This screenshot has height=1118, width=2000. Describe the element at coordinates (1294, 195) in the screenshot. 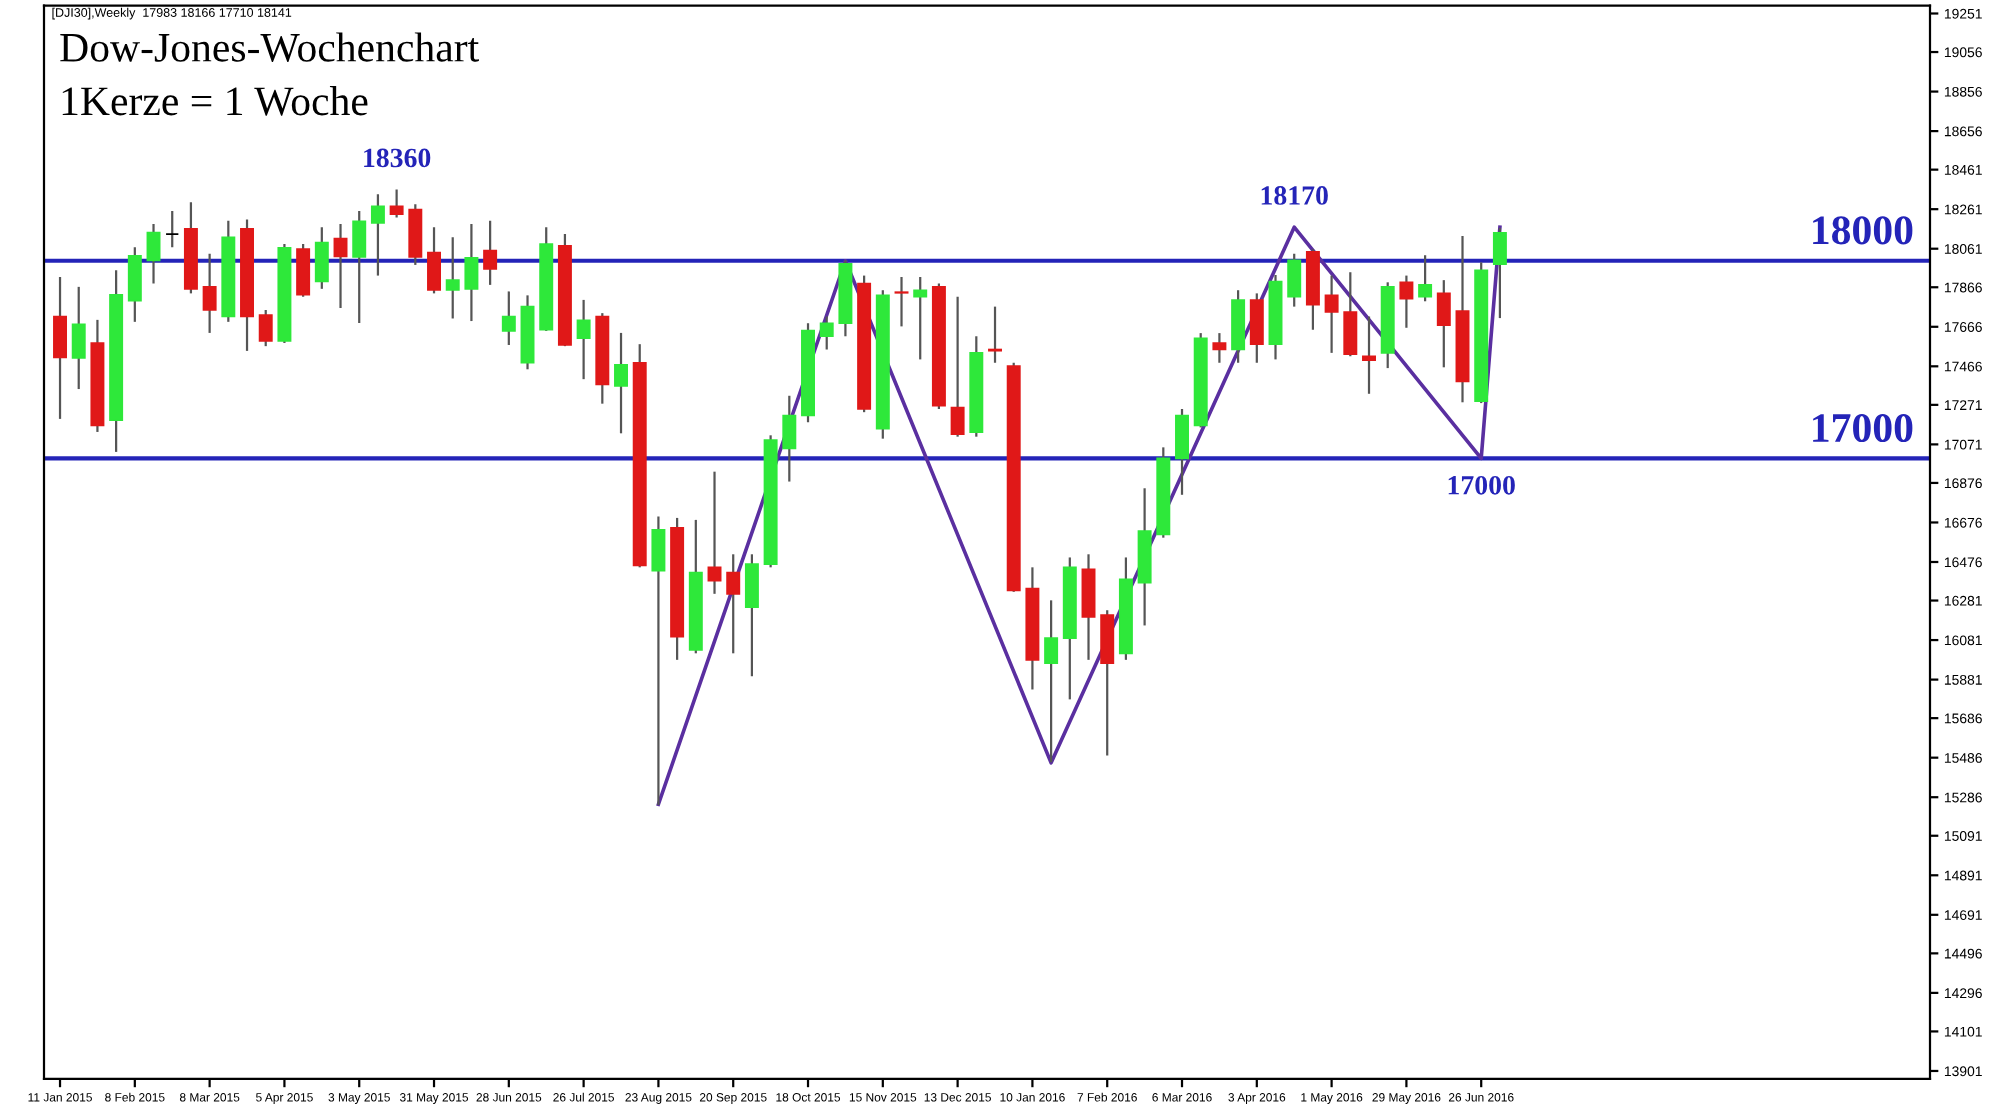

I see `annotation: 18170` at that location.